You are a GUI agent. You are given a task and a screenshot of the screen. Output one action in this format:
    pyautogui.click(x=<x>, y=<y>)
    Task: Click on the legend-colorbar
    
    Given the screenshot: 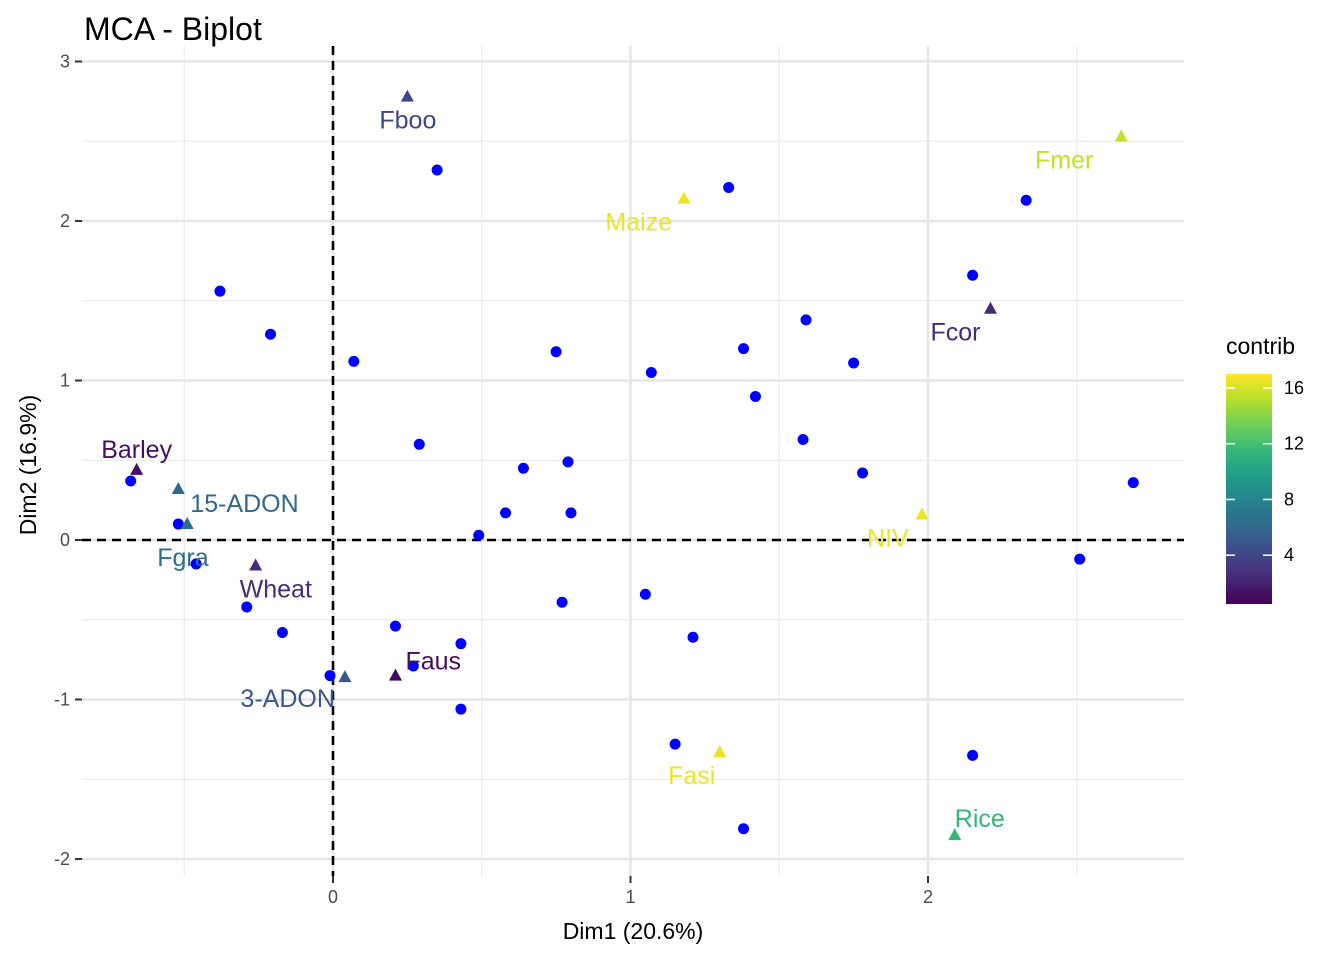 What is the action you would take?
    pyautogui.click(x=1249, y=489)
    